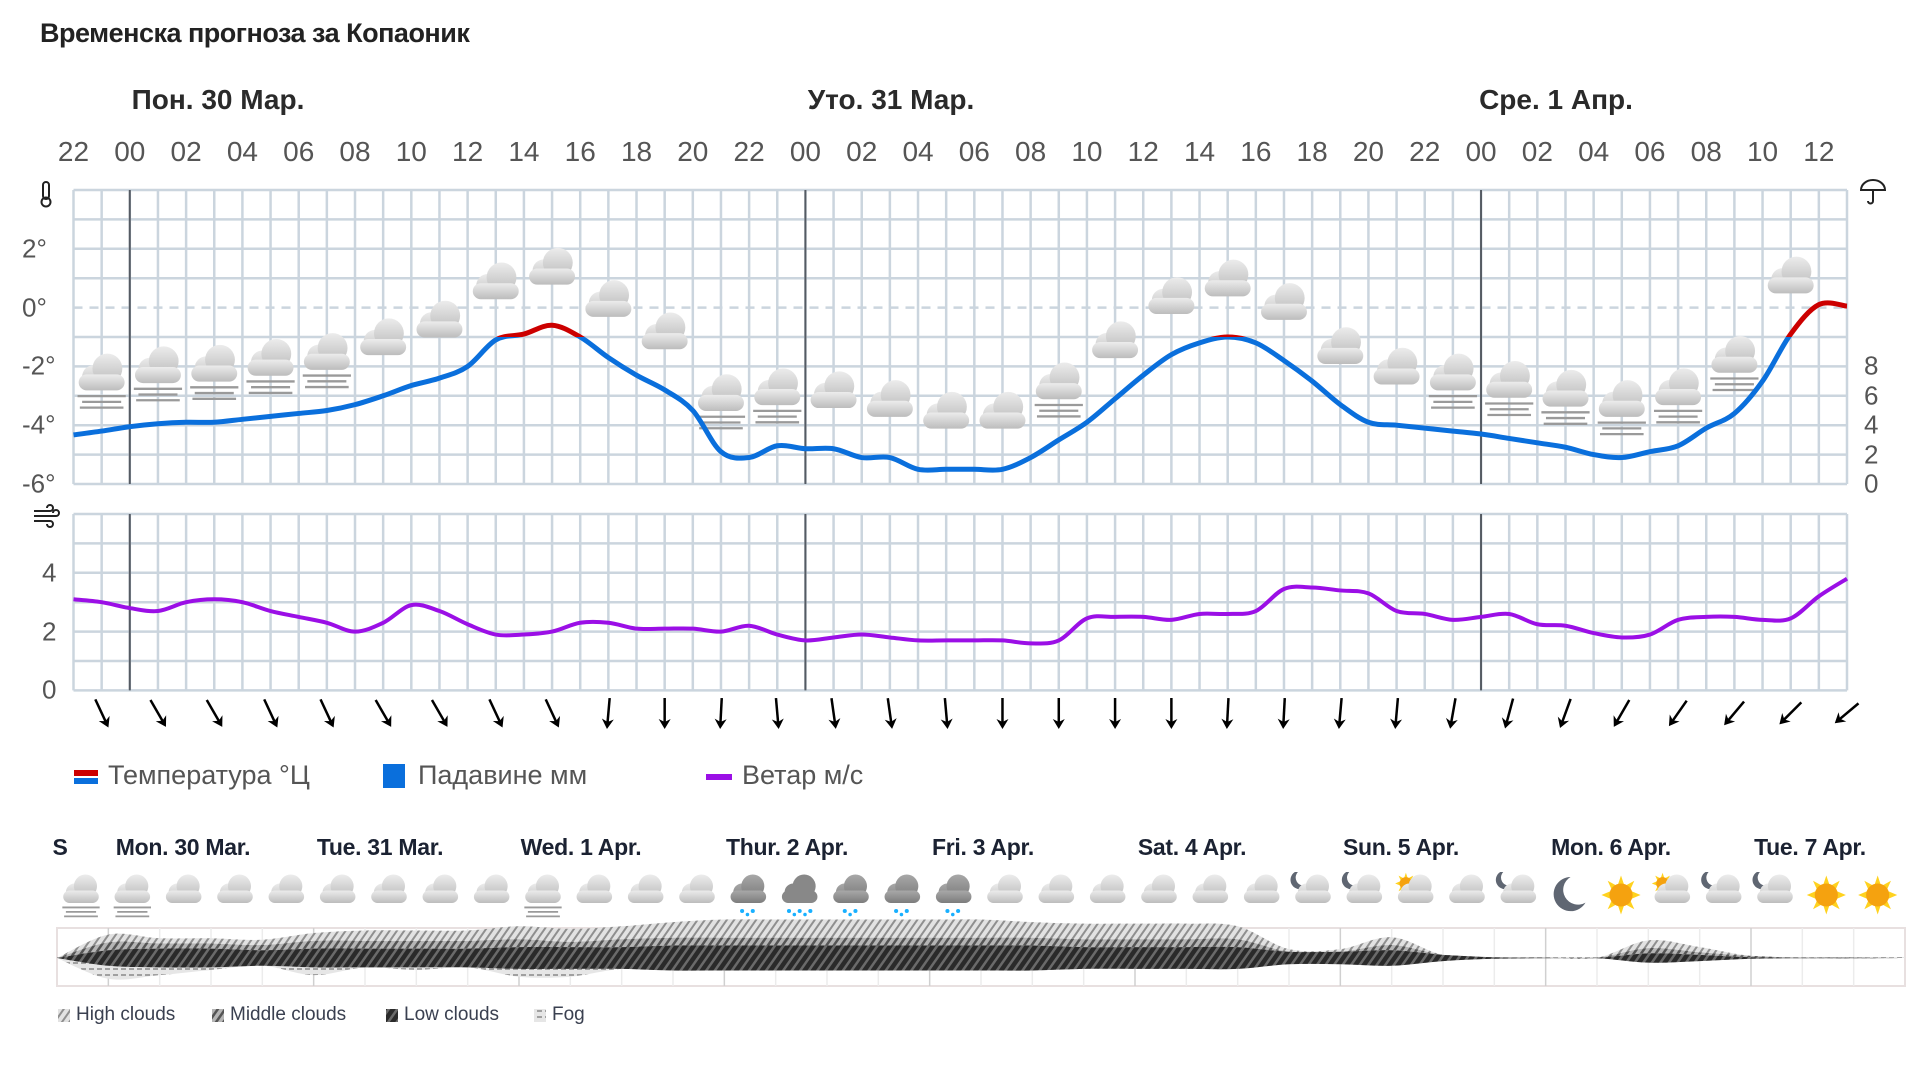 The image size is (1920, 1080). What do you see at coordinates (1873, 192) in the screenshot?
I see `umbrella-icon` at bounding box center [1873, 192].